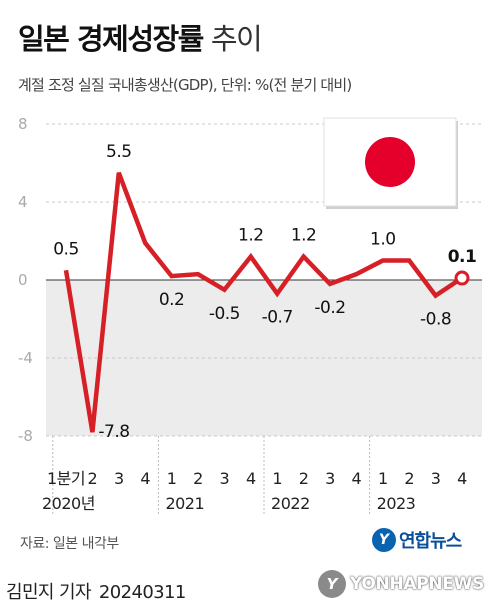  I want to click on data-label: -0.5, so click(224, 314).